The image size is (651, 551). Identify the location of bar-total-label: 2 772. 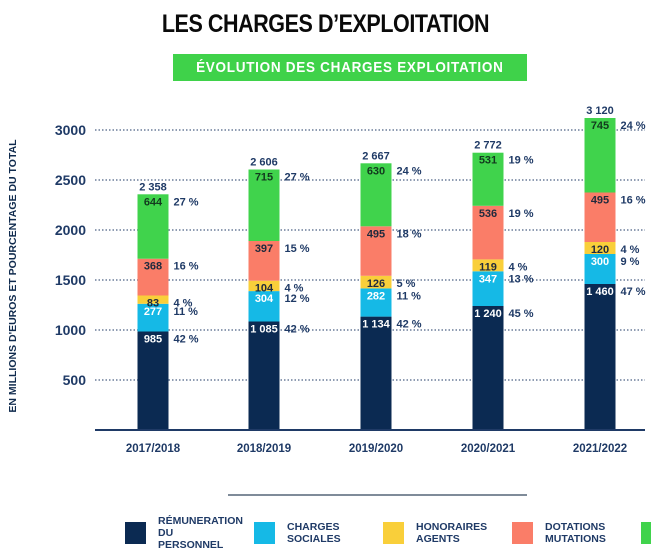
(488, 146).